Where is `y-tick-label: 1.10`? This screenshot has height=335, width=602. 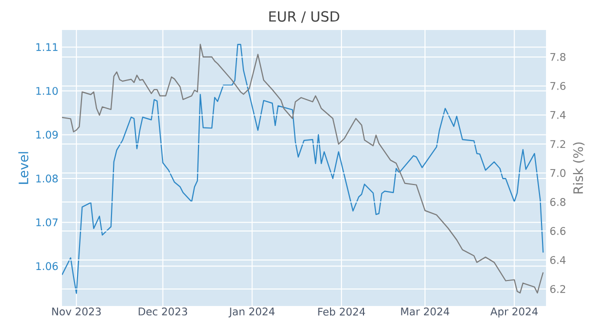
y-tick-label: 1.10 is located at coordinates (47, 90).